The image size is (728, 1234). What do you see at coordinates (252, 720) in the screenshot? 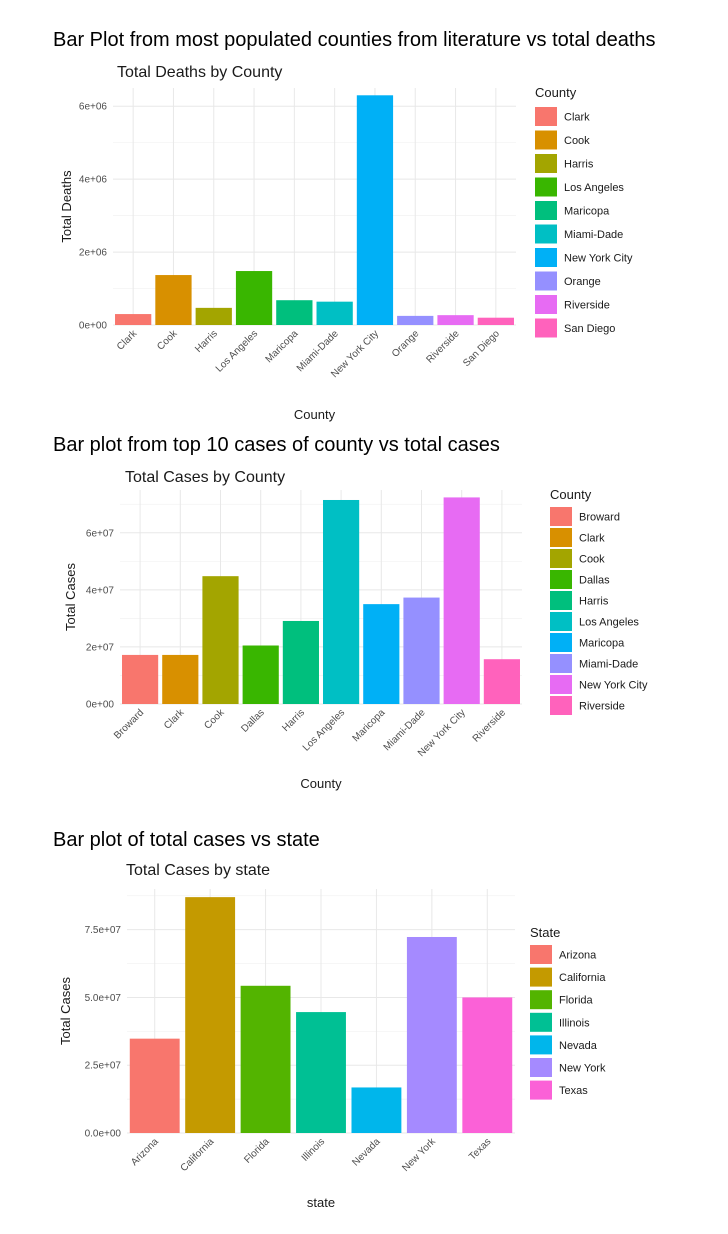
I see `x-tick-label: Dallas` at bounding box center [252, 720].